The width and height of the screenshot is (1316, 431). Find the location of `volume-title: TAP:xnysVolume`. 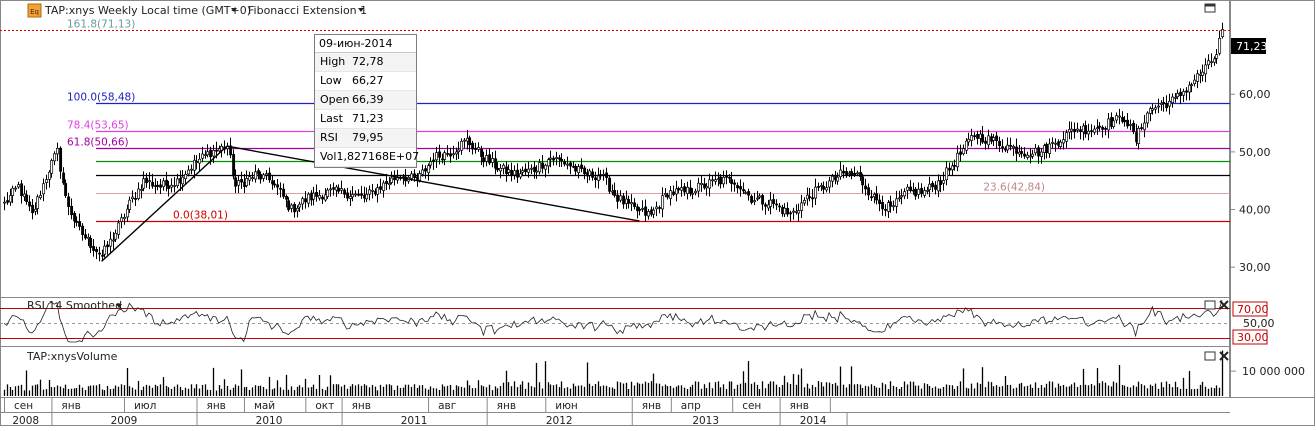

volume-title: TAP:xnysVolume is located at coordinates (72, 356).